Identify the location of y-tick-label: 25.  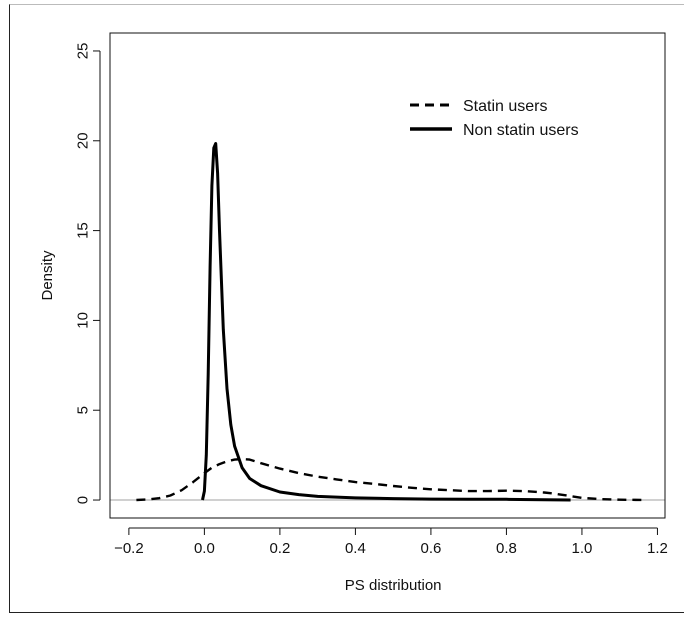
(83, 51).